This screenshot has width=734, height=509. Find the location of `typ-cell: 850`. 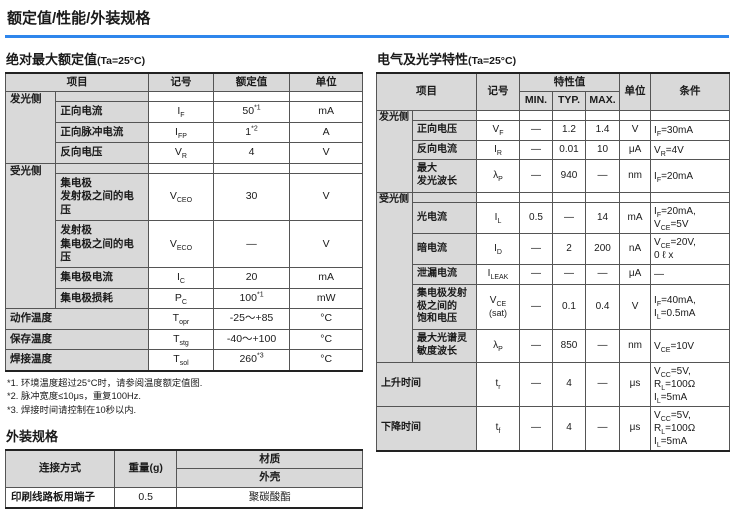

typ-cell: 850 is located at coordinates (569, 346).